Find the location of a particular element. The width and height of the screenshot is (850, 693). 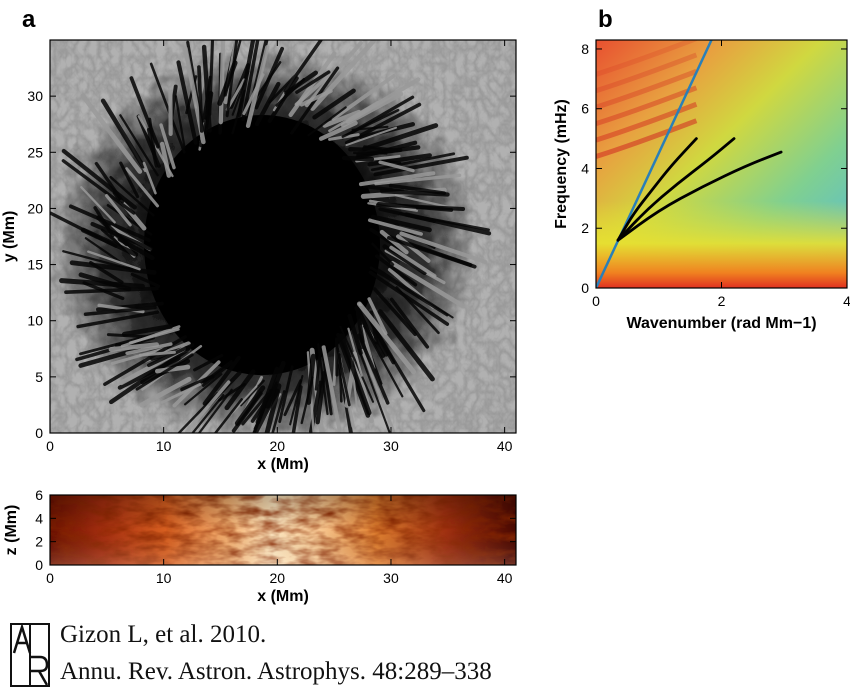

panel-b-label: b is located at coordinates (605, 19).